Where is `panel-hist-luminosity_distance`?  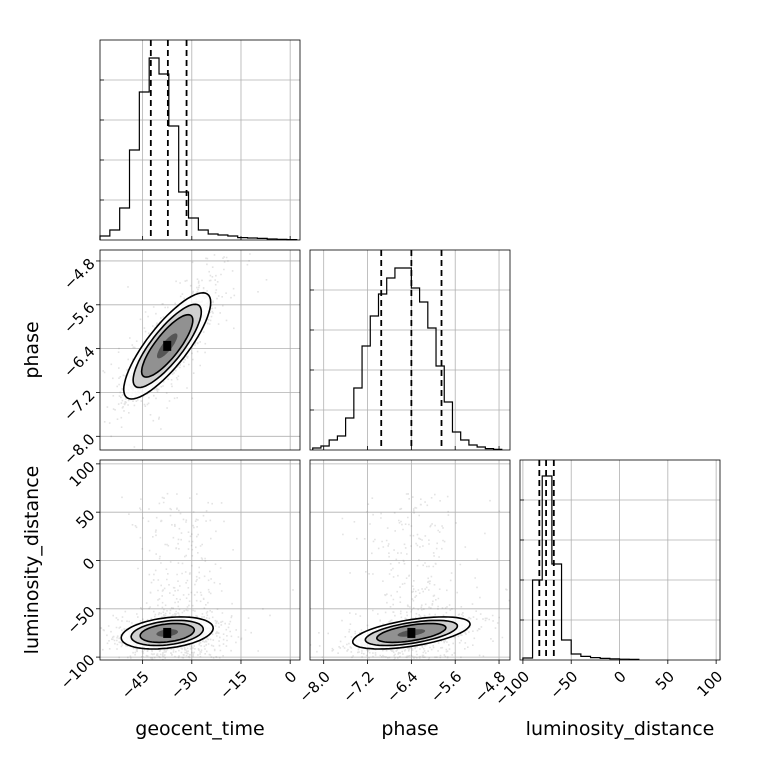
panel-hist-luminosity_distance is located at coordinates (620, 560).